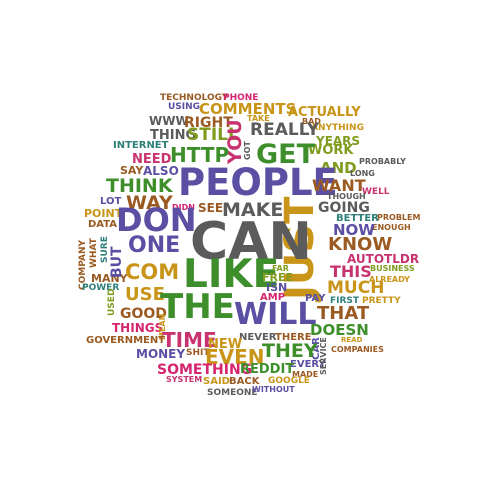  Describe the element at coordinates (308, 364) in the screenshot. I see `word-every: EVERY` at that location.